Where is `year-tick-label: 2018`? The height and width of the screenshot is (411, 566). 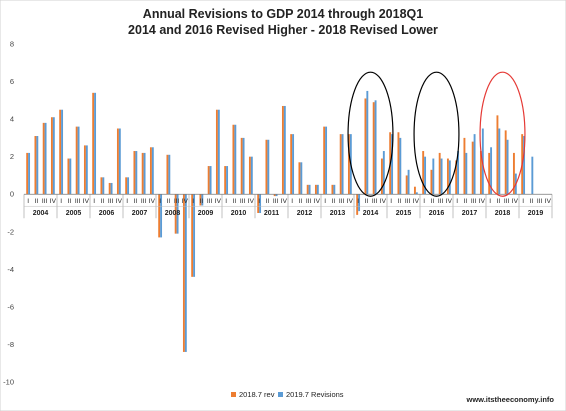
year-tick-label: 2018 is located at coordinates (503, 213).